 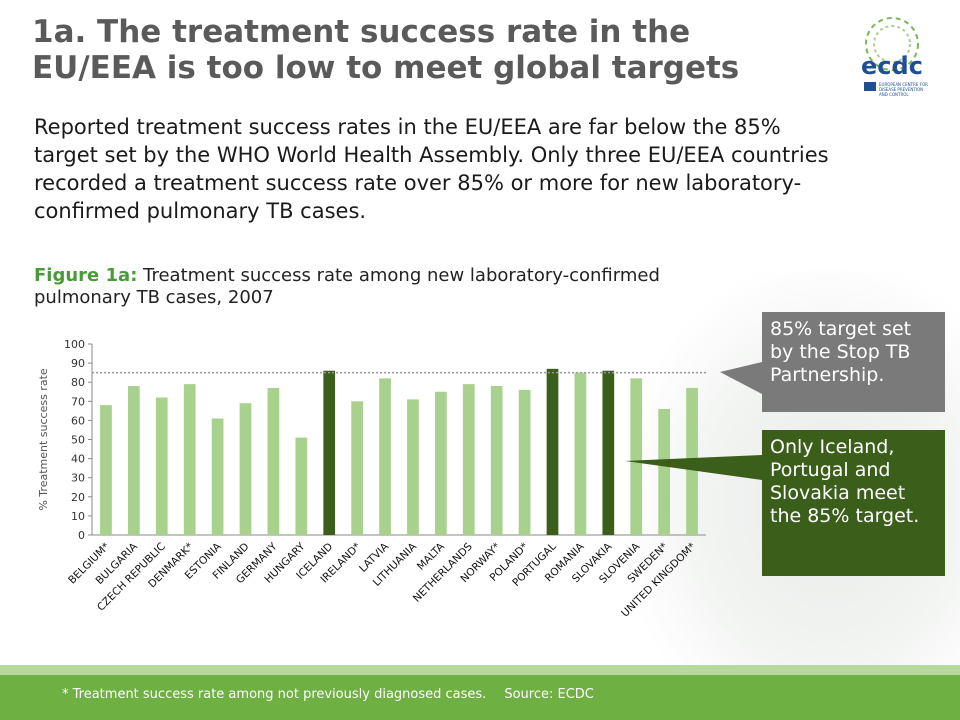 I want to click on footer-bar, so click(x=480, y=692).